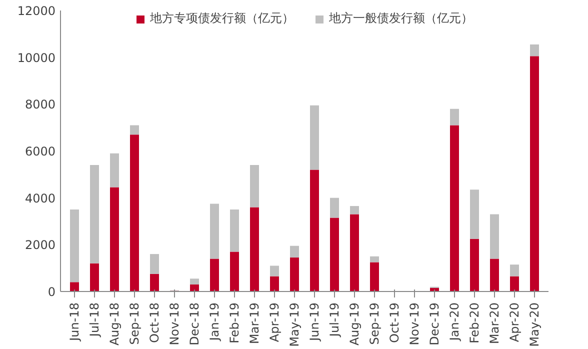 Image resolution: width=588 pixels, height=349 pixels. I want to click on x-tick-label: Apr-19, so click(275, 322).